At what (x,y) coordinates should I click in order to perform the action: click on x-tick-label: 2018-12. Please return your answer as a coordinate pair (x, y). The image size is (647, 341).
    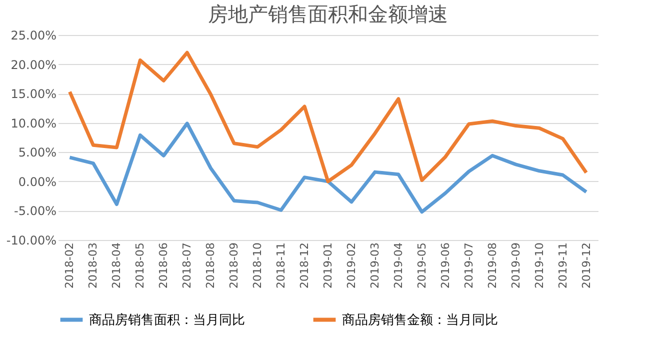
    Looking at the image, I should click on (305, 265).